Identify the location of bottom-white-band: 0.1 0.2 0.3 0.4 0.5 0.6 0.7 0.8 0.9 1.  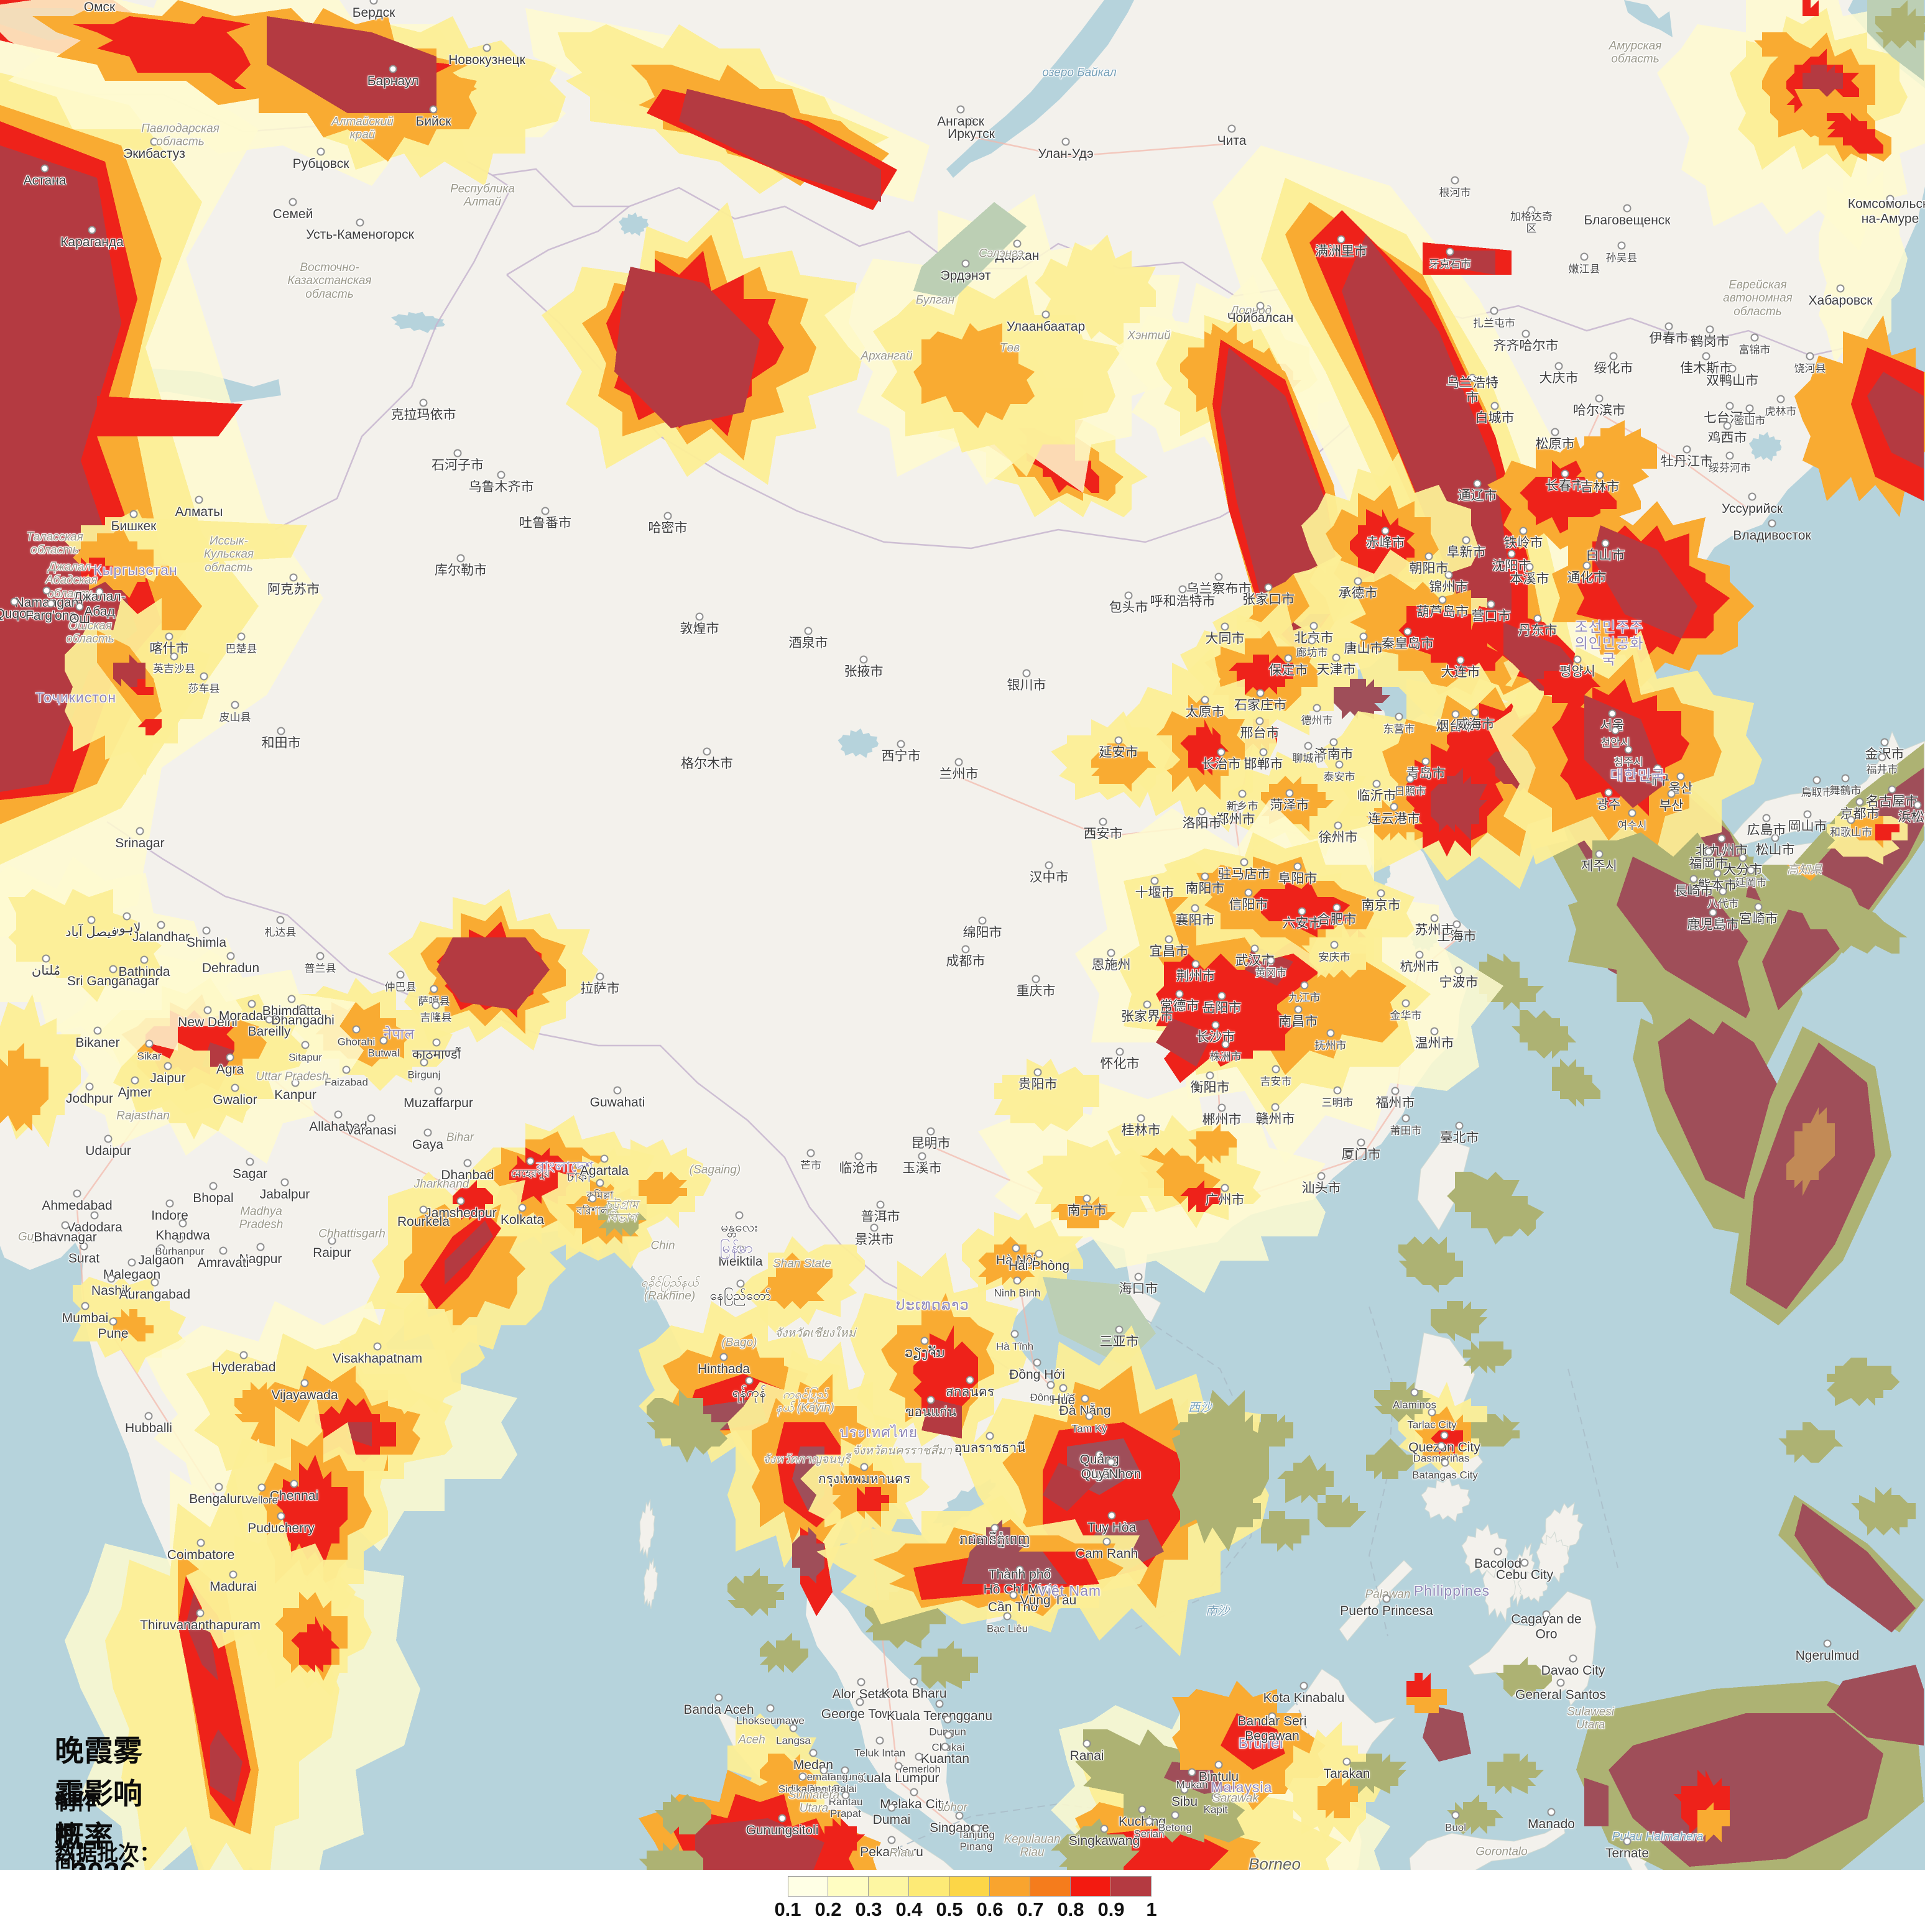
(962, 1901).